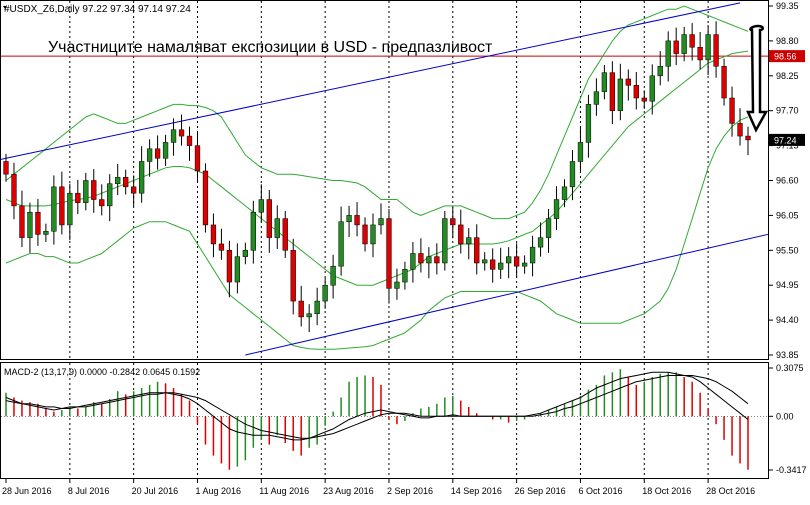 The image size is (810, 505). Describe the element at coordinates (787, 6) in the screenshot. I see `price-tick-label: 99.35` at that location.